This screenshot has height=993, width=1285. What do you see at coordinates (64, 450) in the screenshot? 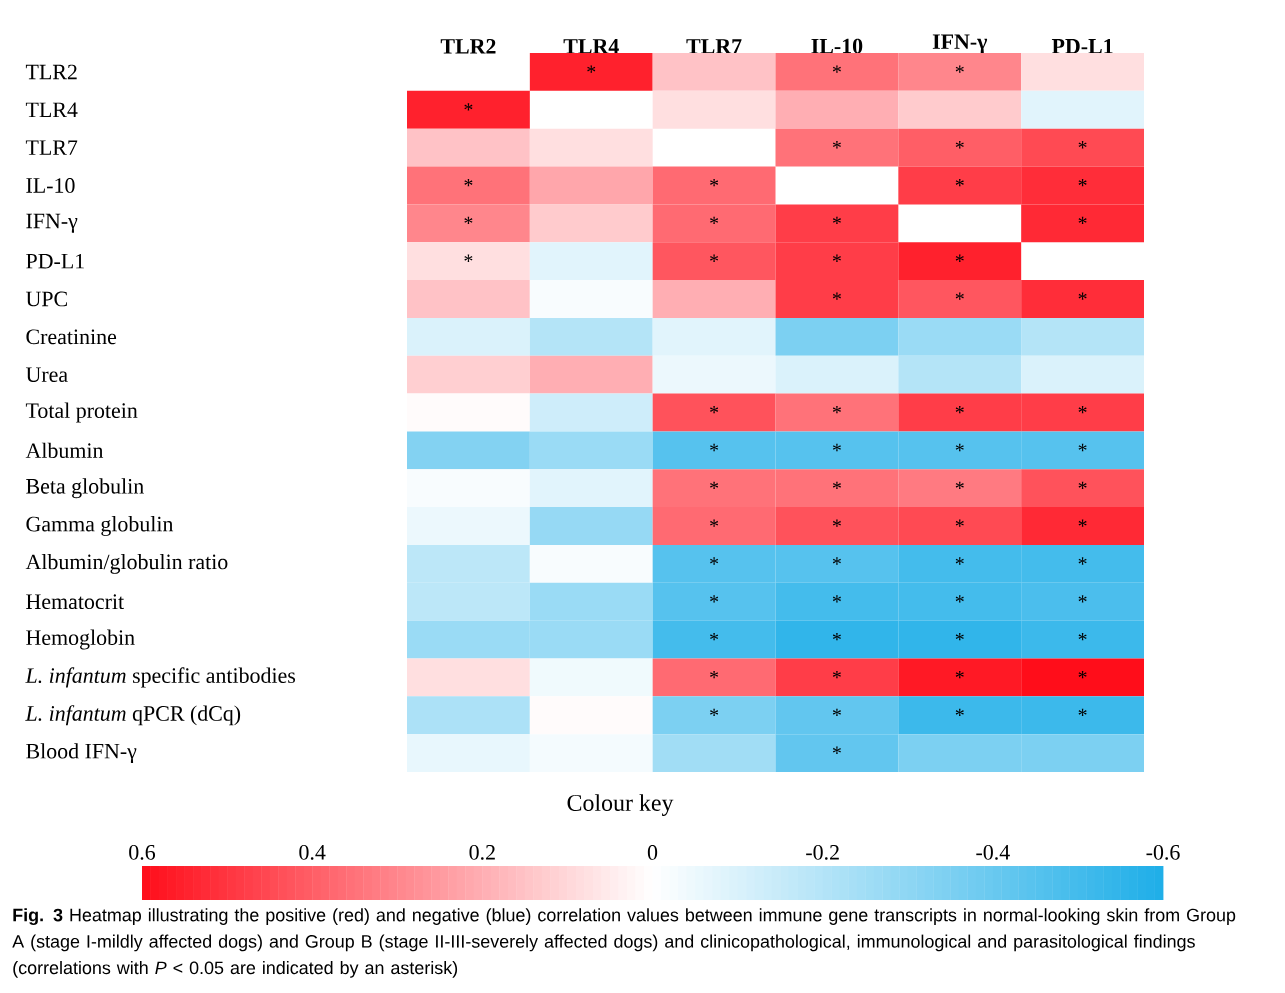
I see `y-tick-label: Albumin` at bounding box center [64, 450].